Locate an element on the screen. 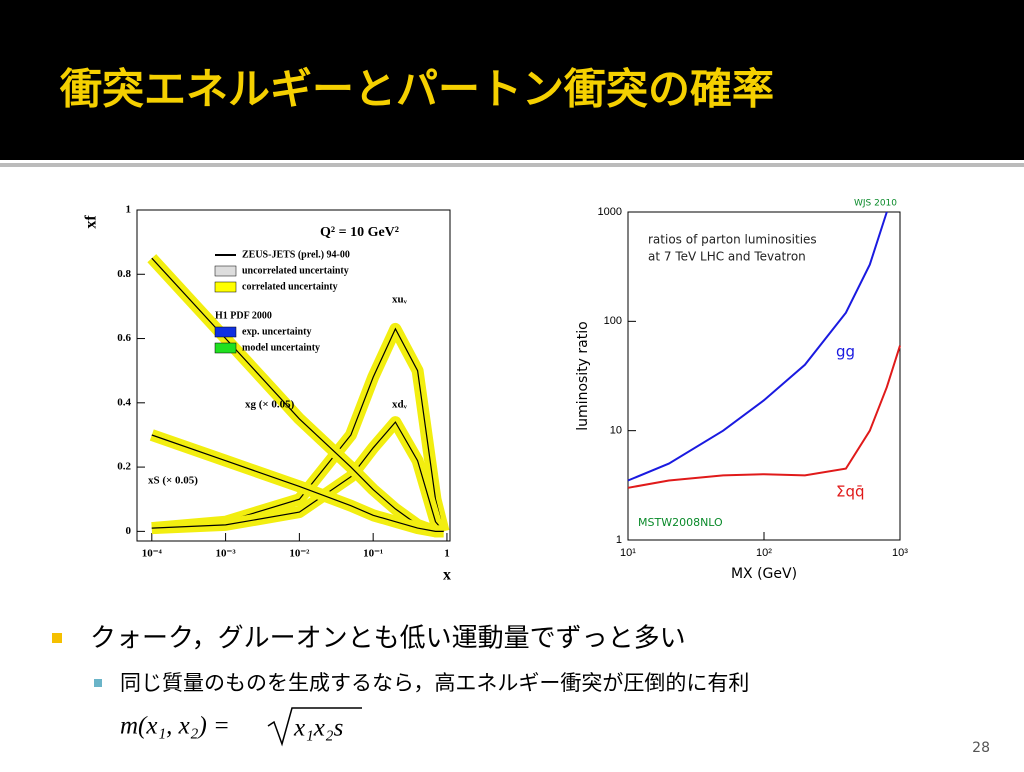 This screenshot has width=1024, height=772. sub-bullet: 同じ質量のものを生成するなら，高エネルギー衝突が圧倒的に有利 is located at coordinates (434, 683).